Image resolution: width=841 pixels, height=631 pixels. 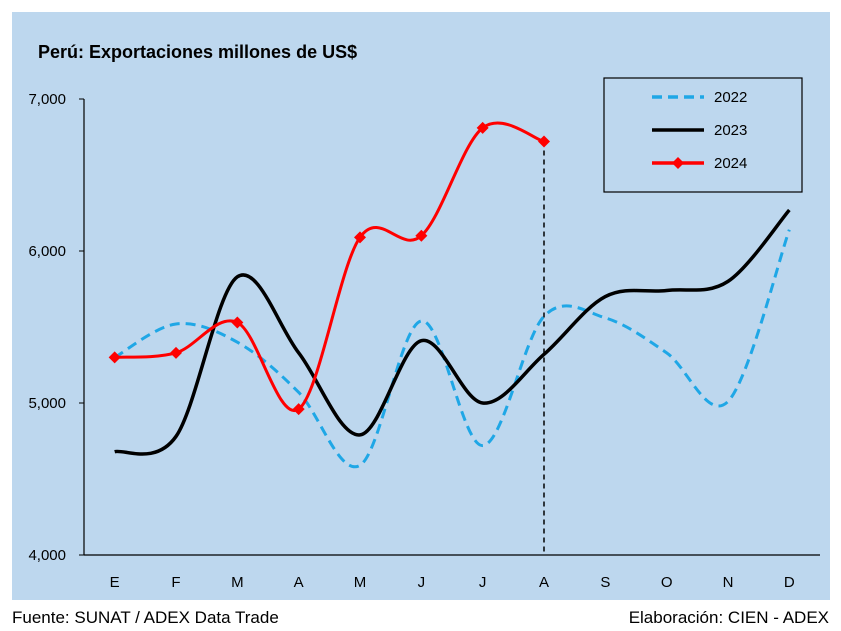 I want to click on x-tick-label: O, so click(x=667, y=582).